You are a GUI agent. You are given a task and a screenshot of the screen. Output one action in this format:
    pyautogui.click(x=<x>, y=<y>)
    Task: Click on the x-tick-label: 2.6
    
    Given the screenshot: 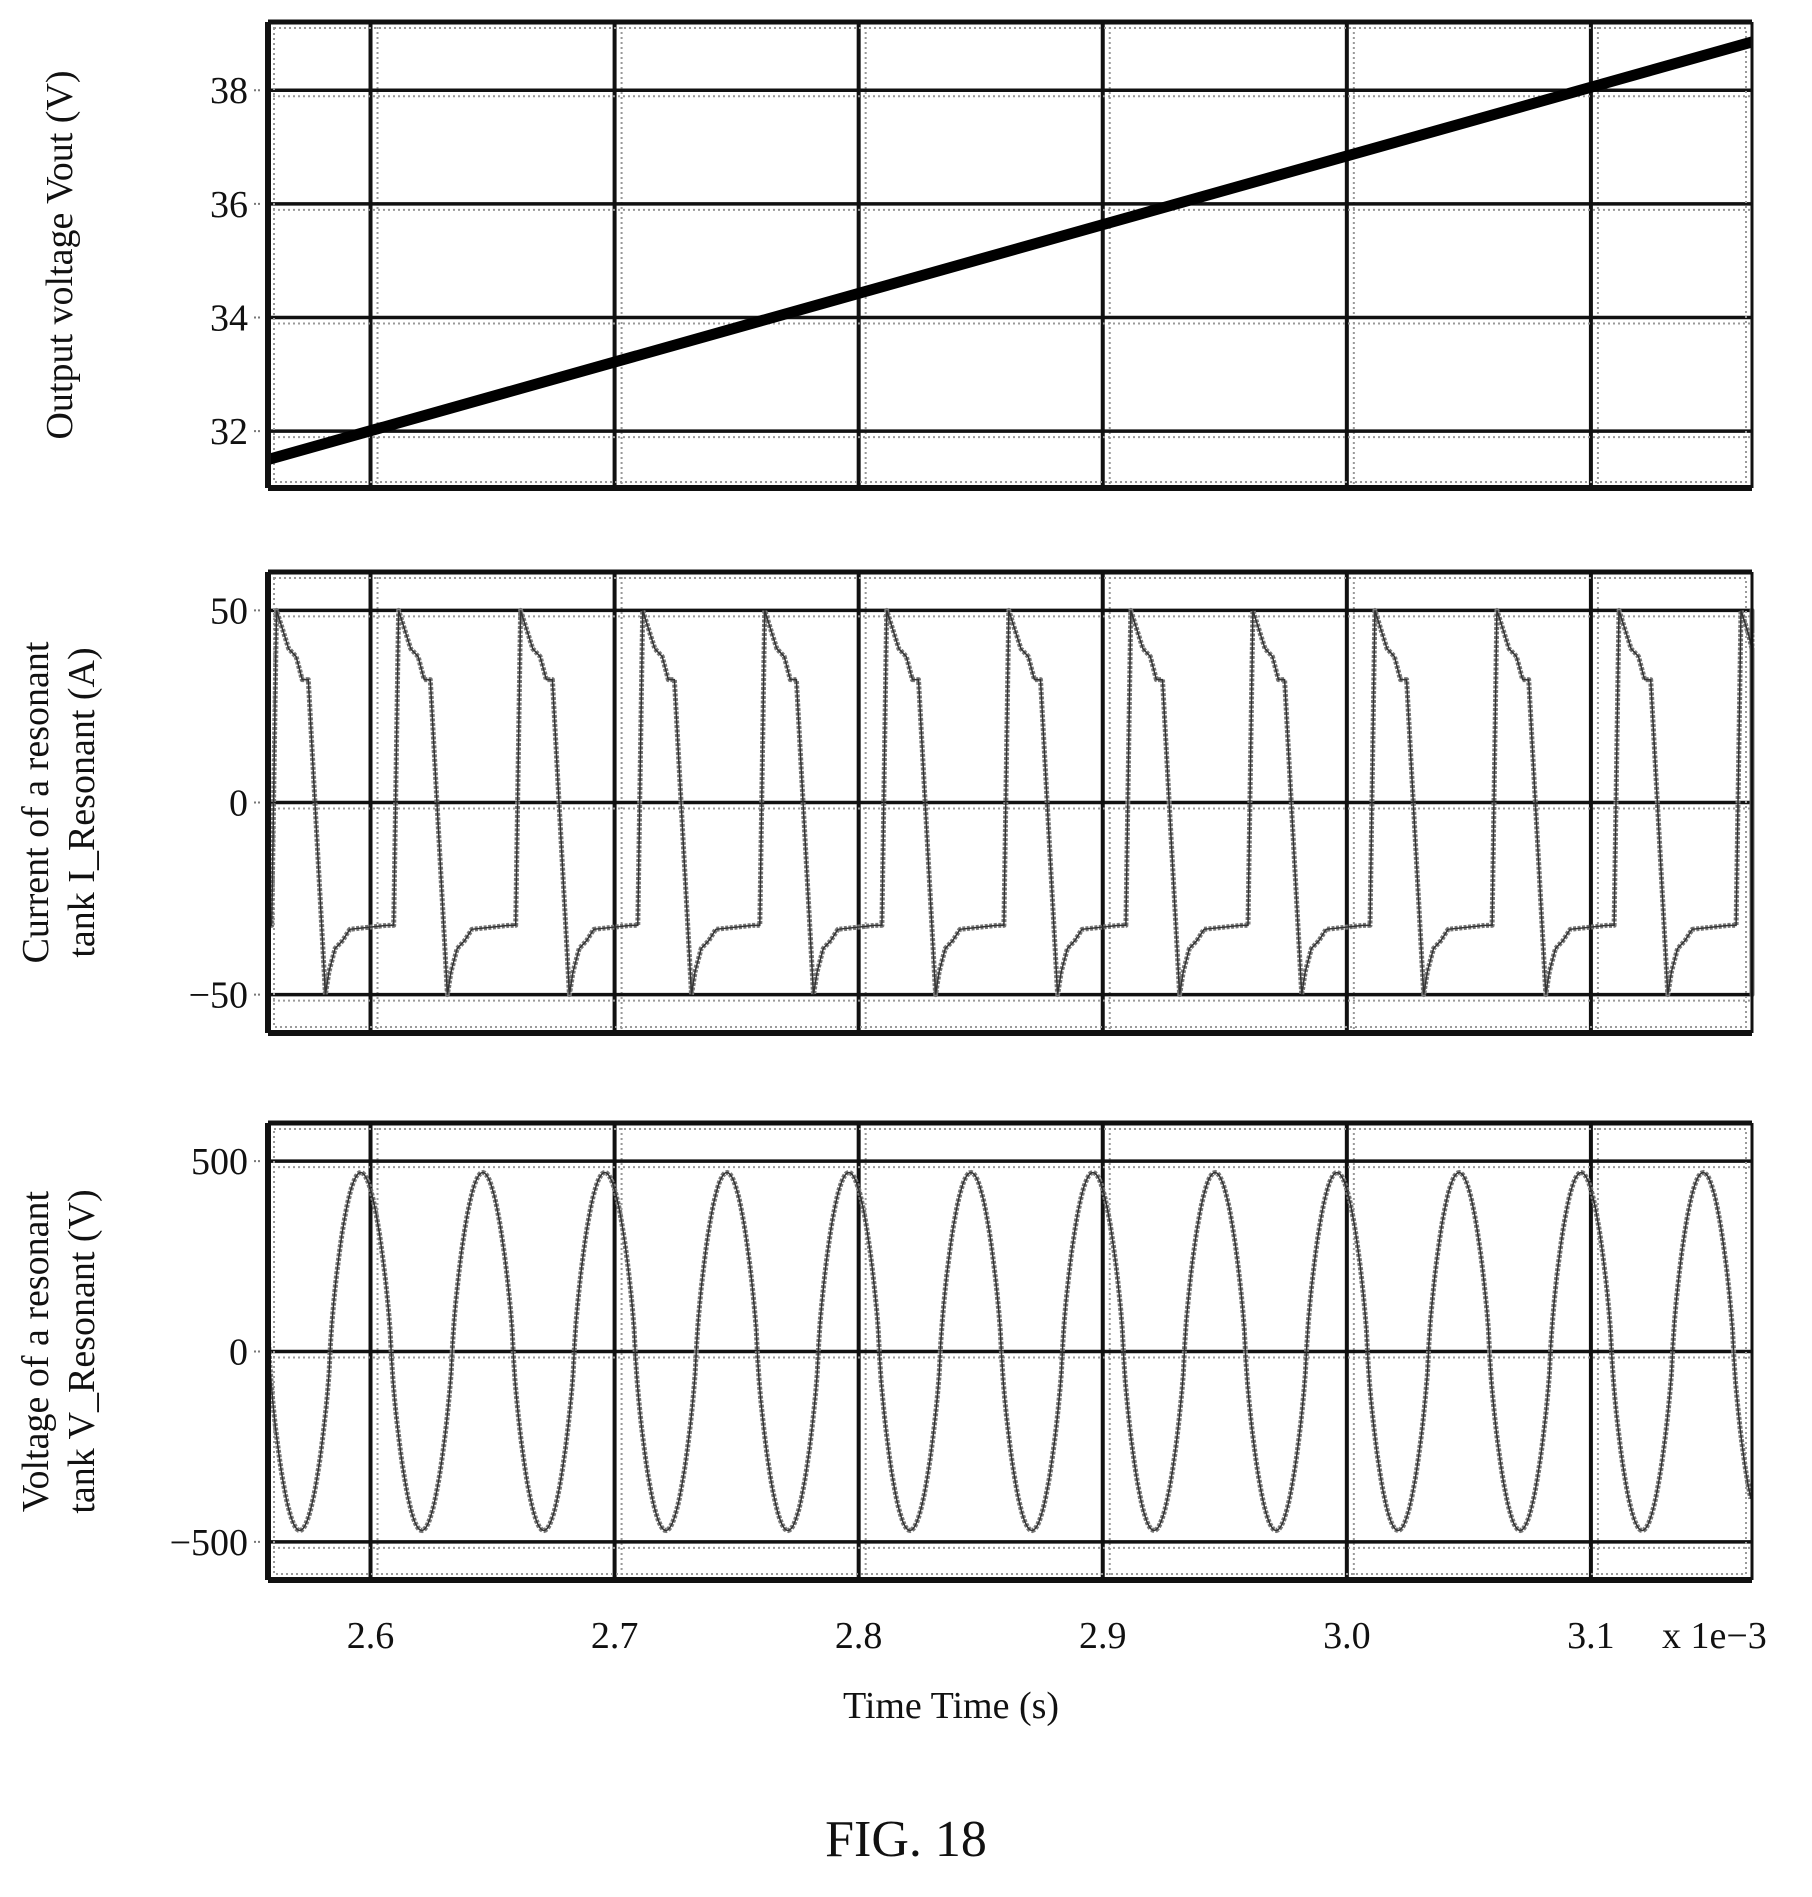 What is the action you would take?
    pyautogui.click(x=371, y=1636)
    